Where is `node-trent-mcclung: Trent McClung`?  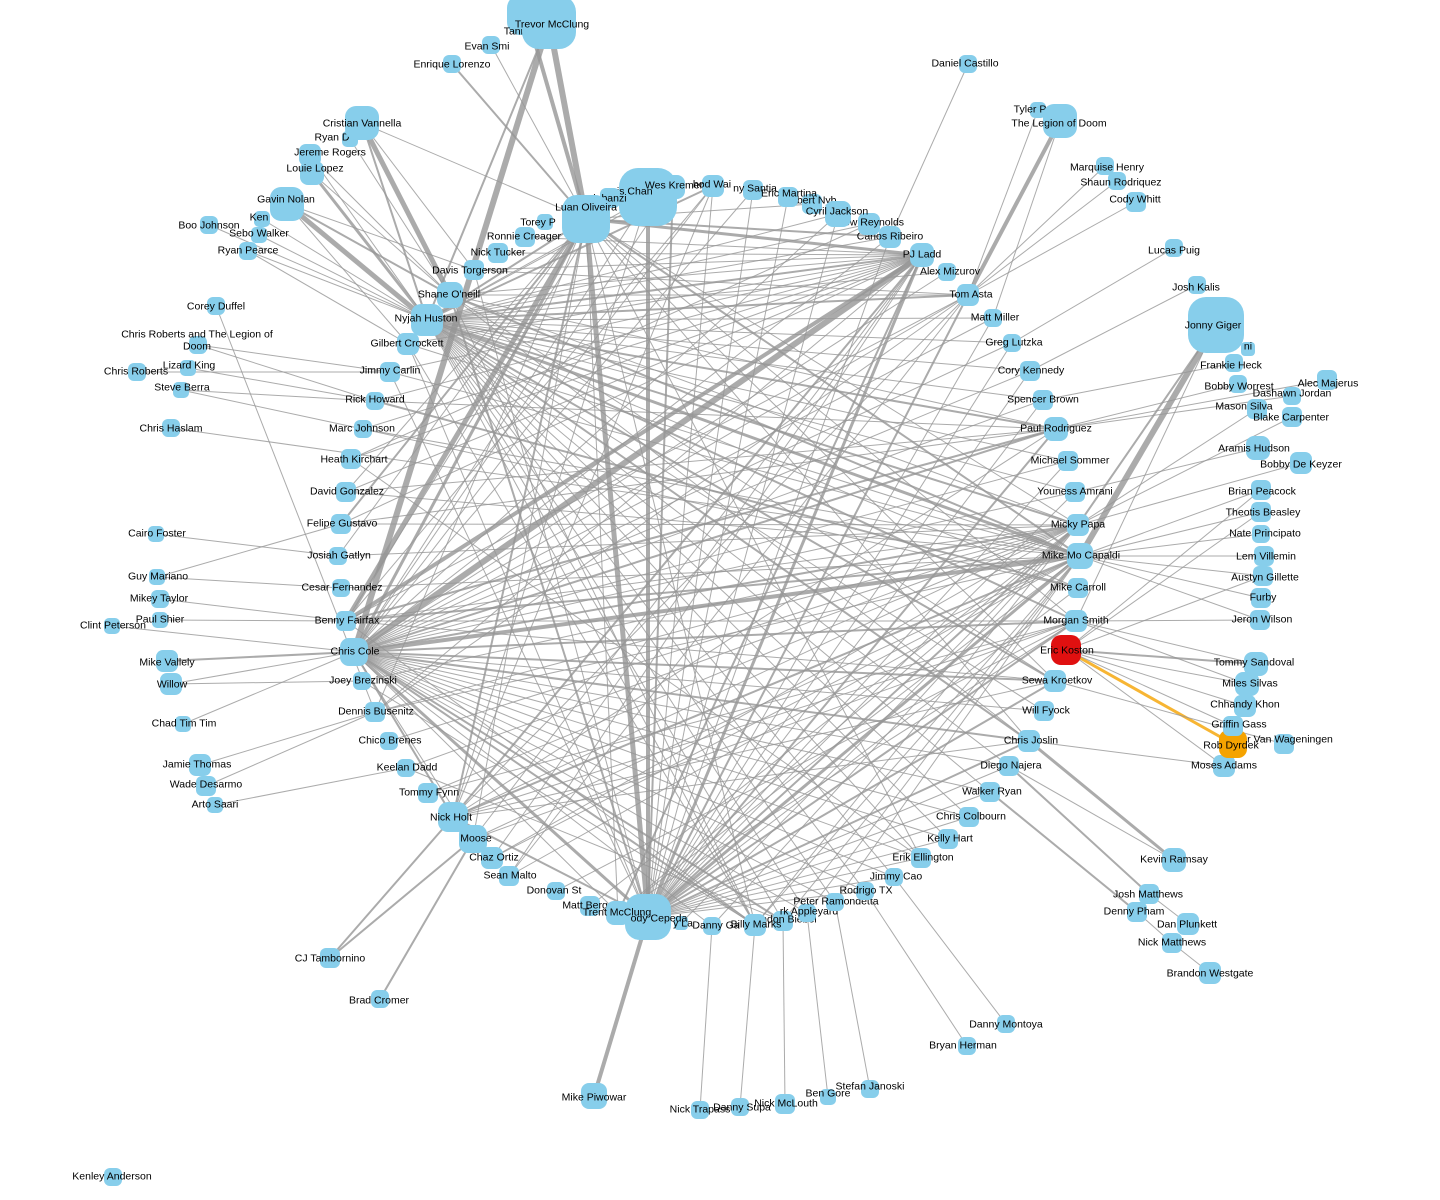
node-trent-mcclung: Trent McClung is located at coordinates (617, 913).